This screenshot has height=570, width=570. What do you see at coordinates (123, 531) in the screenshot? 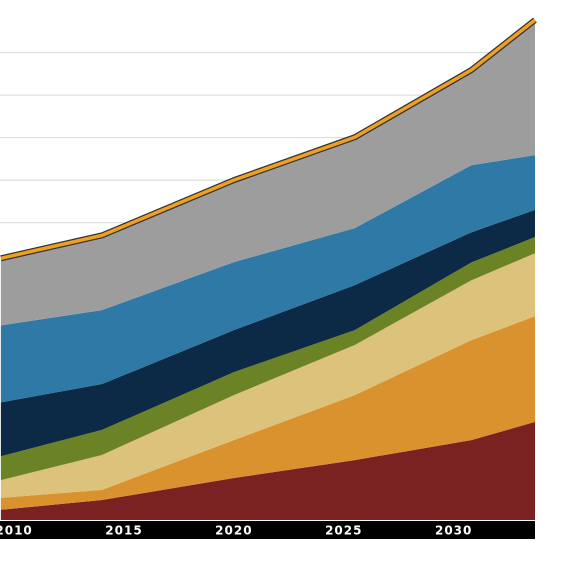
I see `x-tick-label: 2015` at bounding box center [123, 531].